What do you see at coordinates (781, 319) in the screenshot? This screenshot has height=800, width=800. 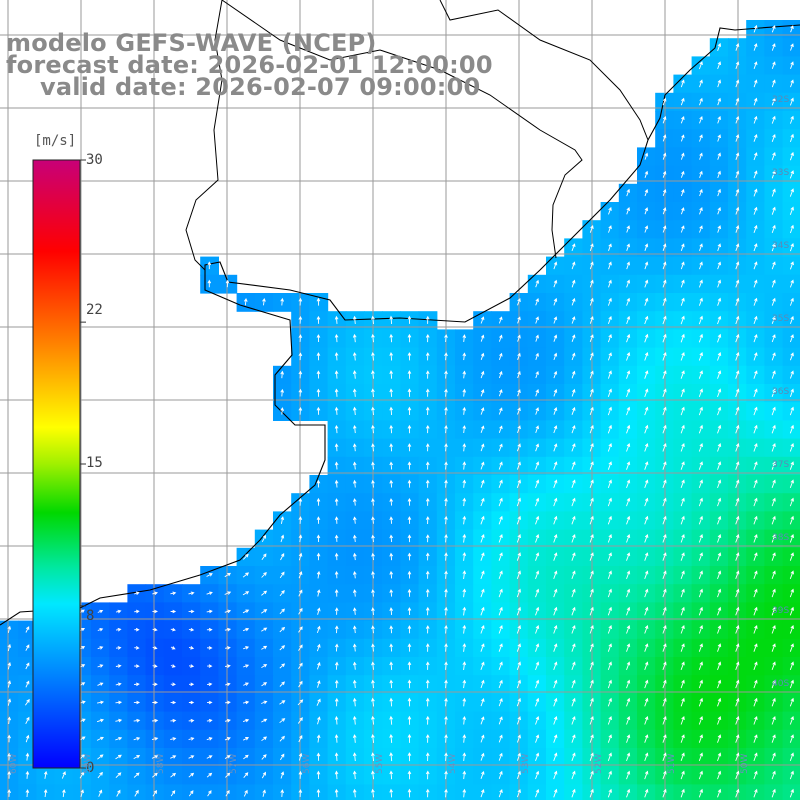 I see `lat-label: 35S` at bounding box center [781, 319].